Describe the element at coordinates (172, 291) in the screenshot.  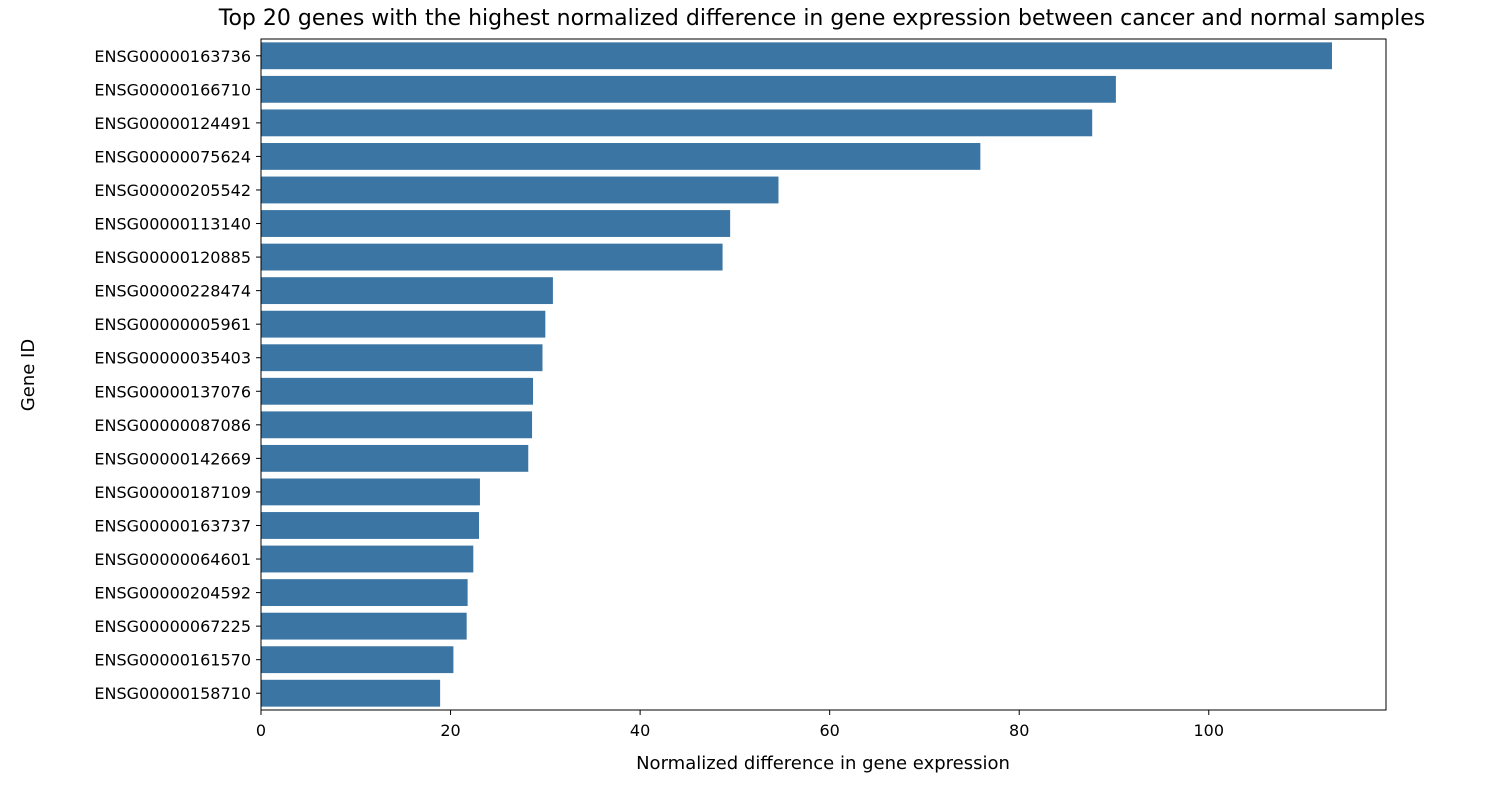
I see `y-tick-label: ENSG00000228474` at that location.